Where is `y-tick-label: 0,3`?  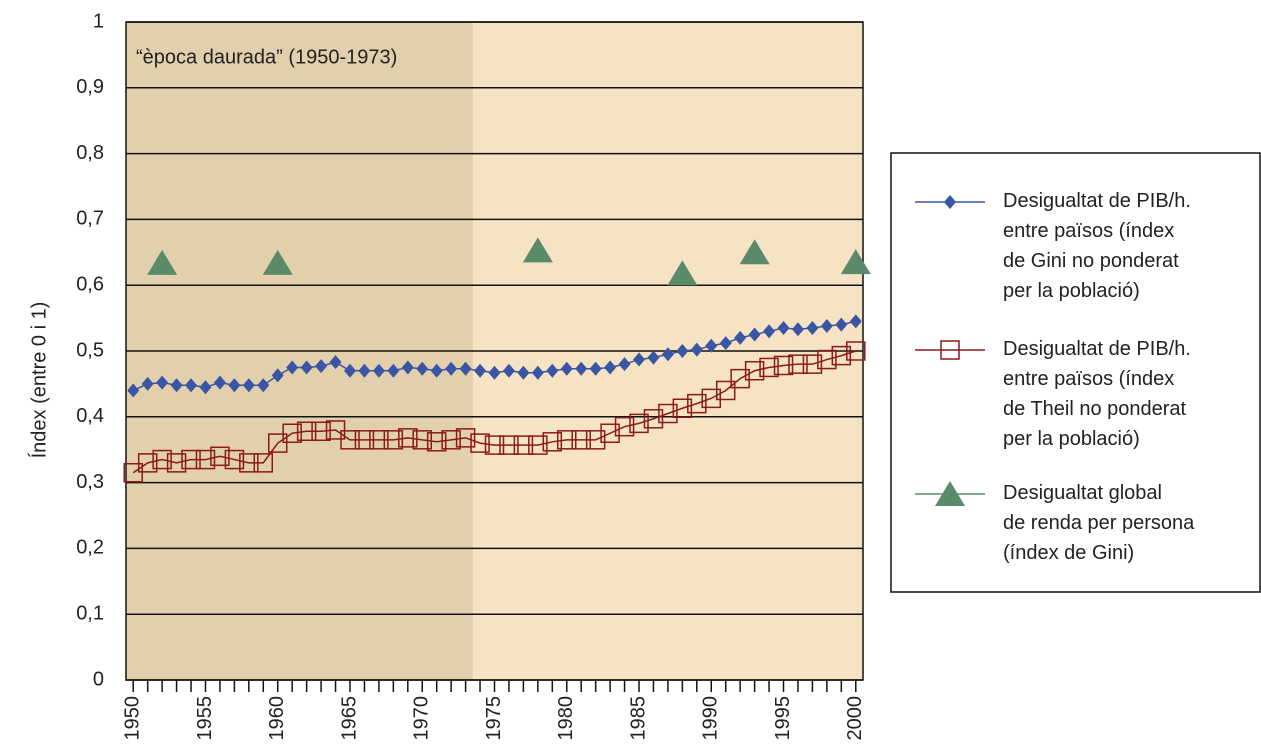
y-tick-label: 0,3 is located at coordinates (90, 482).